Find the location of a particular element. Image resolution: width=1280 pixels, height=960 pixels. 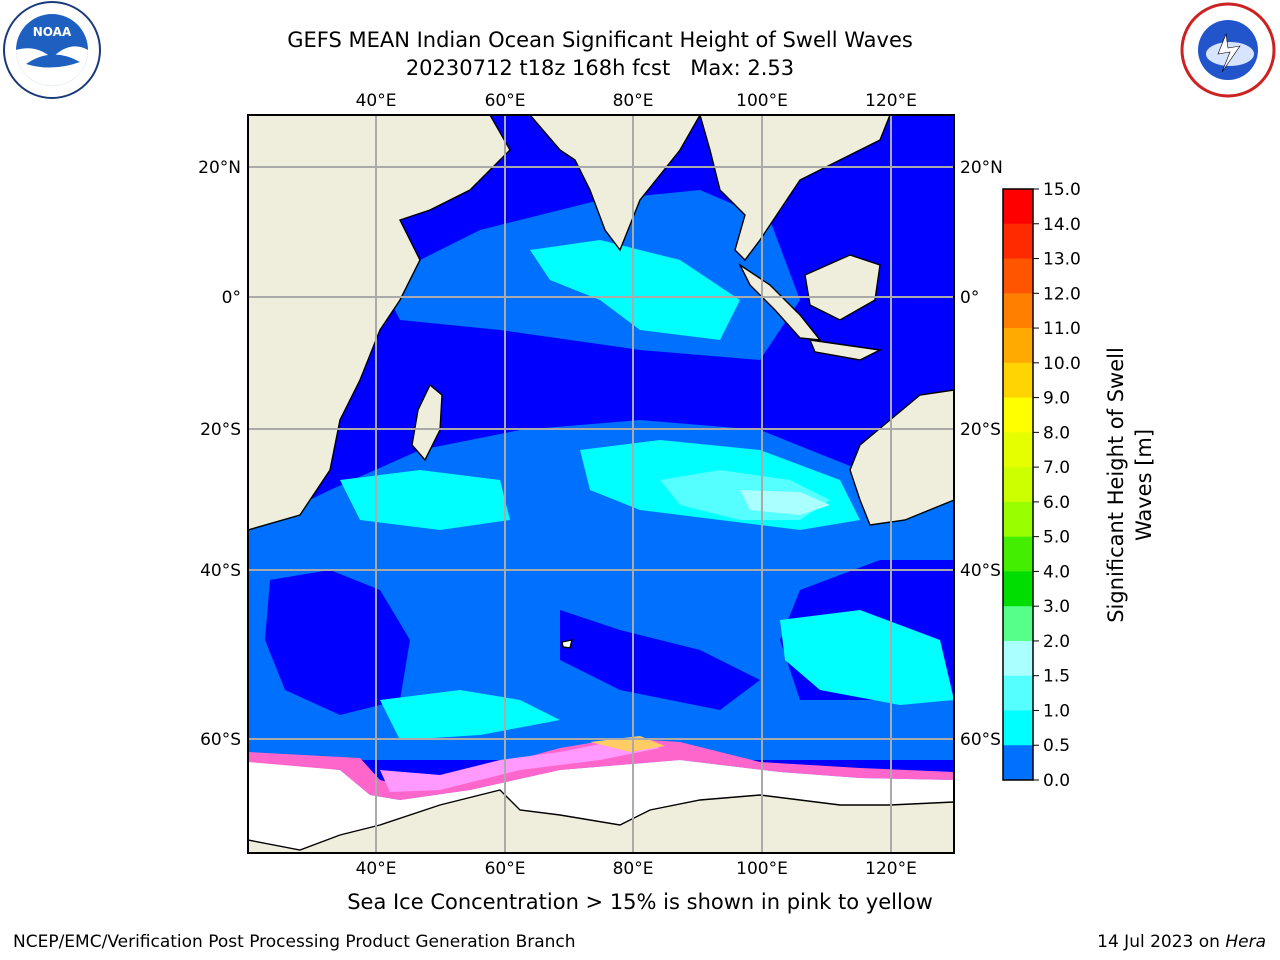

lat-tick-right: 20°S is located at coordinates (980, 430).